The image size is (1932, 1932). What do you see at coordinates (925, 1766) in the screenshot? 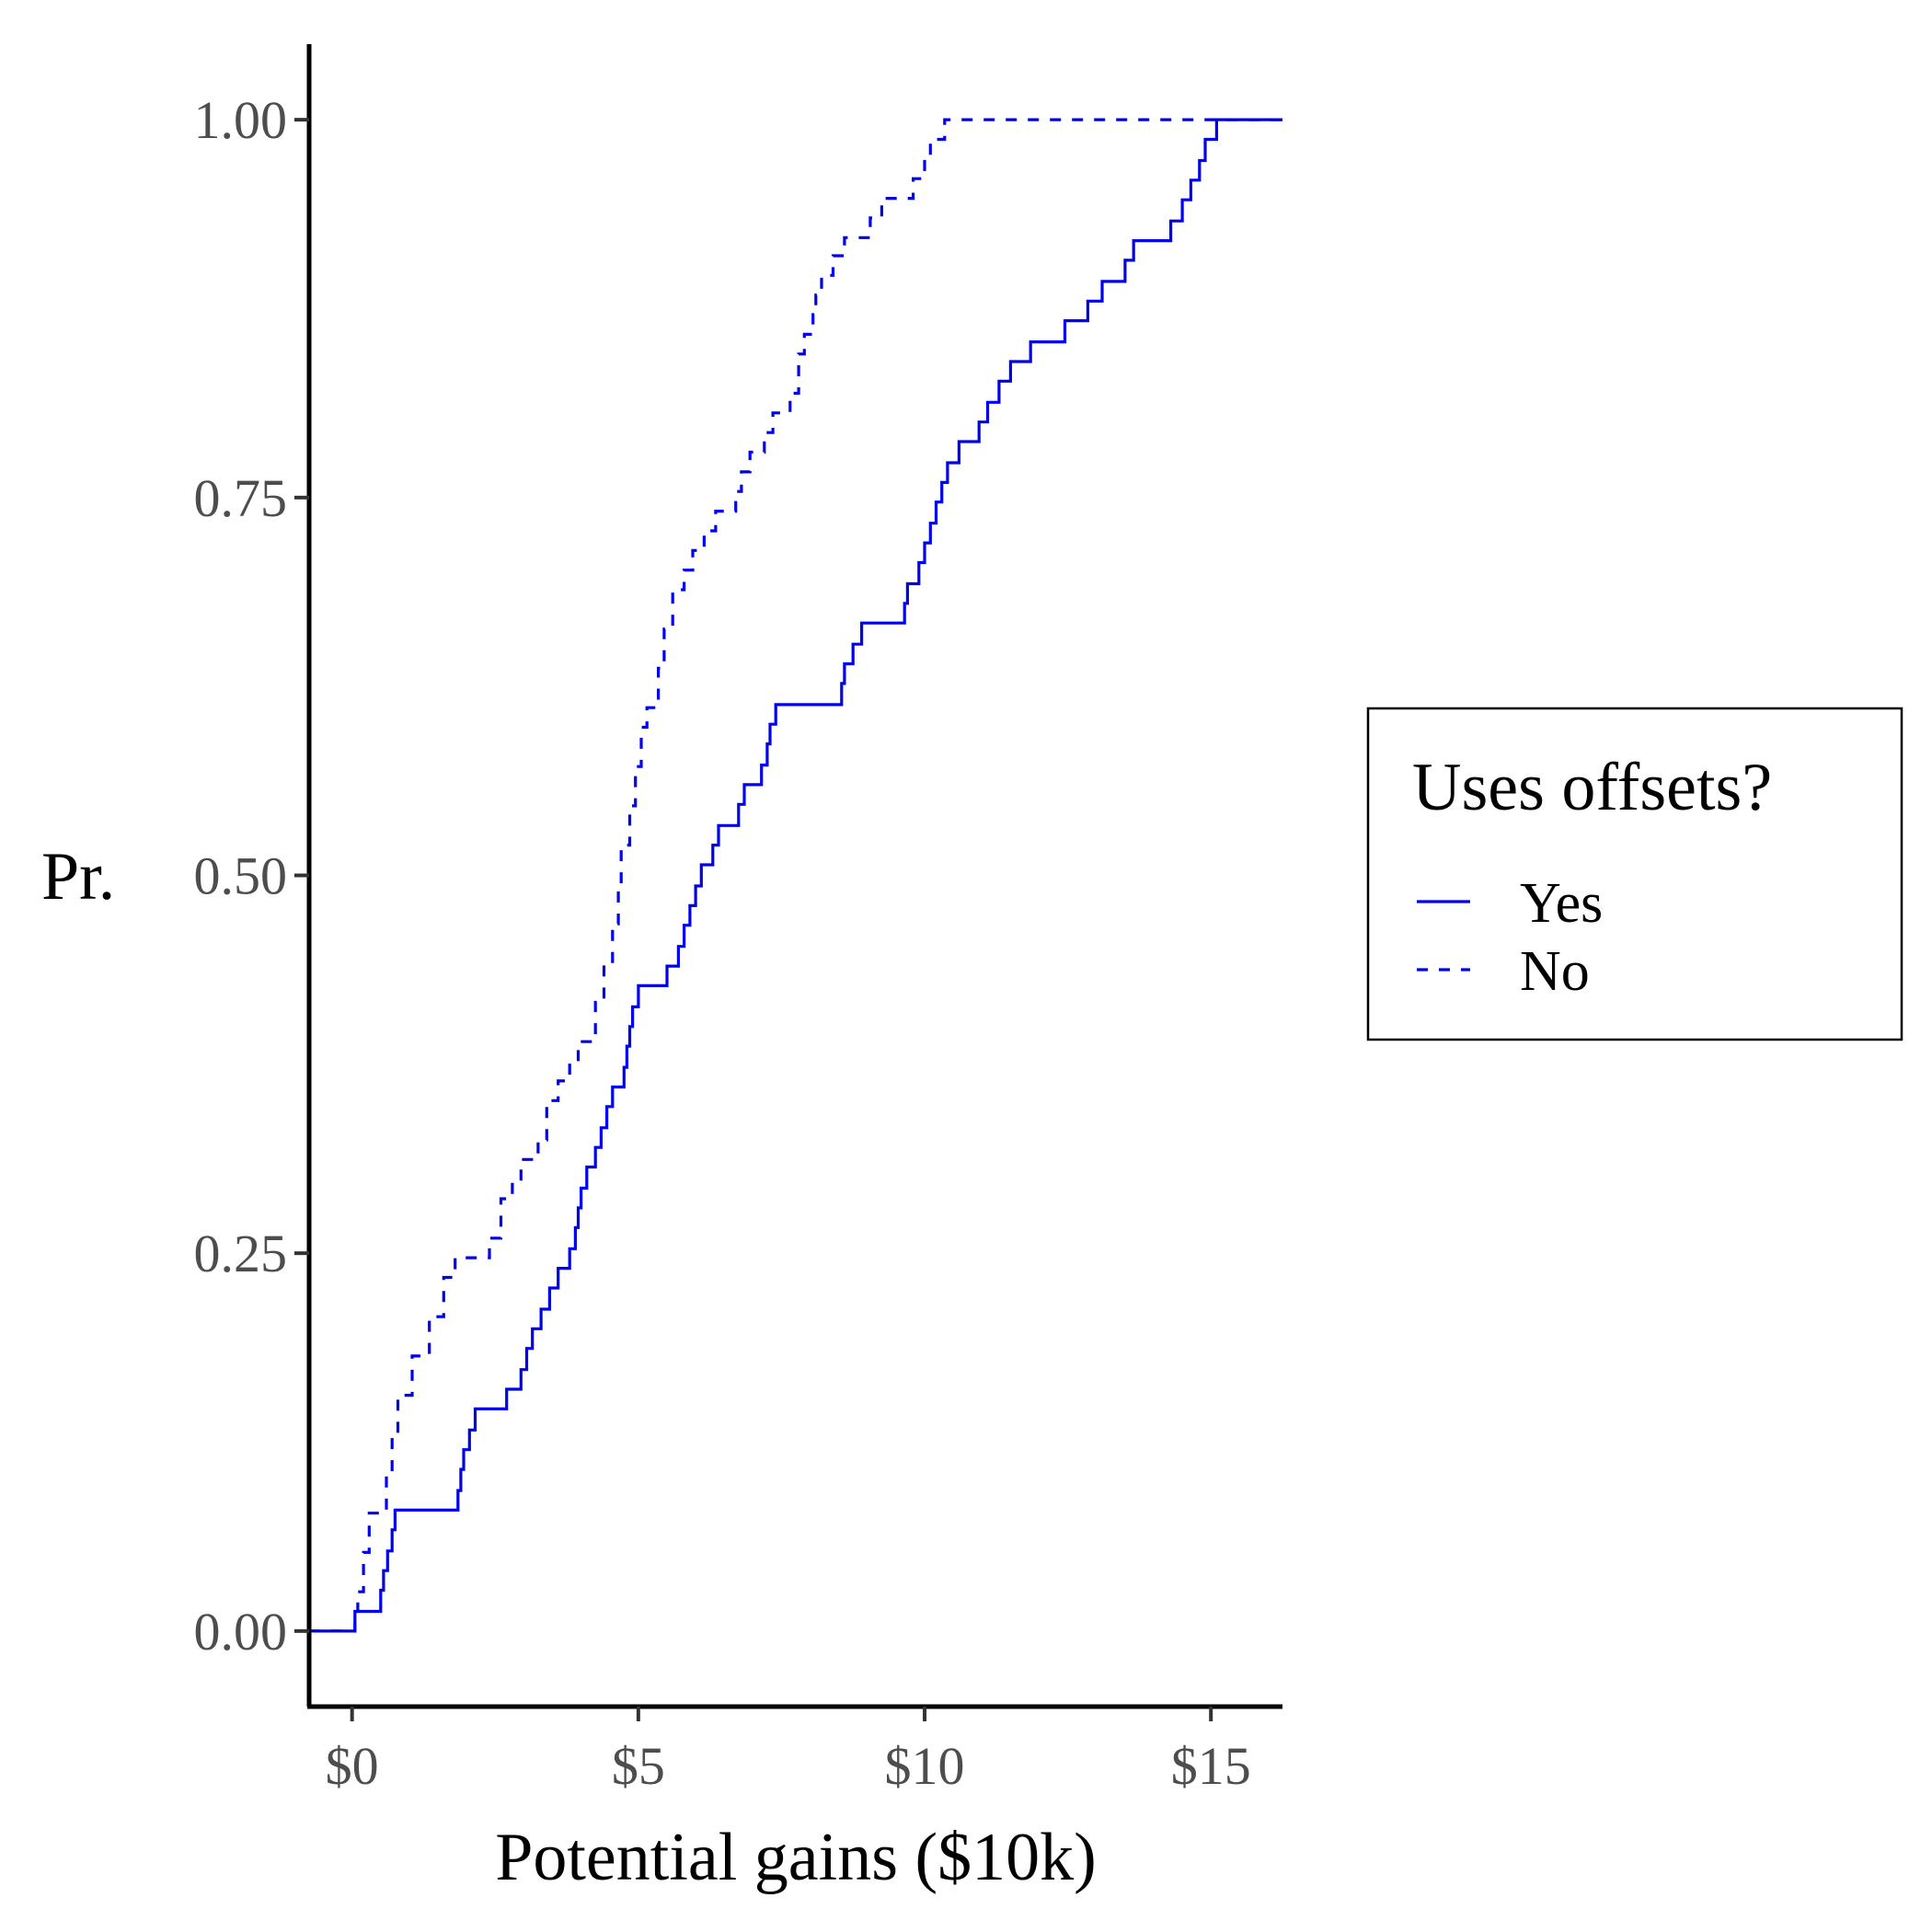
I see `x-tick-label: $10` at bounding box center [925, 1766].